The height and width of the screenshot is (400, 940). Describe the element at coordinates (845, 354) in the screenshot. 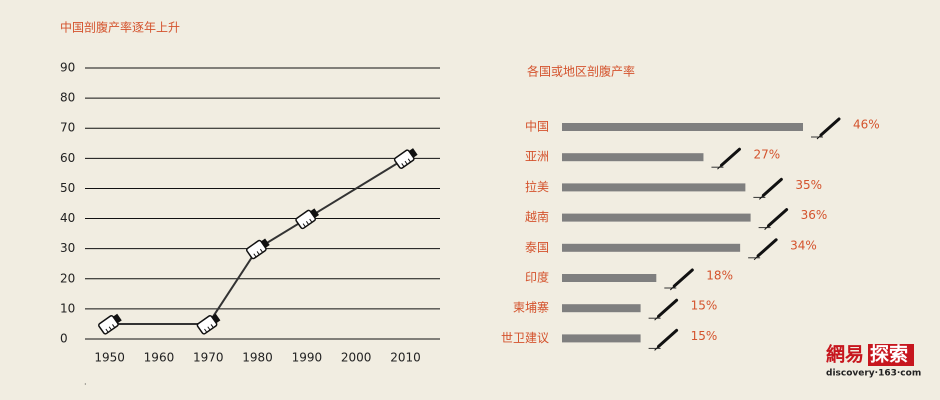

I see `logo-brand: 網易` at that location.